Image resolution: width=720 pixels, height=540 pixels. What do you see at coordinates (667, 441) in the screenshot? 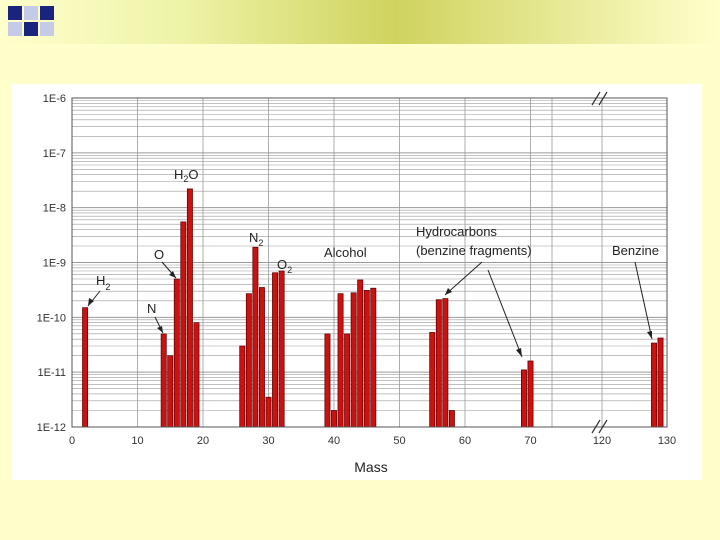
I see `x-tick-label: 130` at bounding box center [667, 441].